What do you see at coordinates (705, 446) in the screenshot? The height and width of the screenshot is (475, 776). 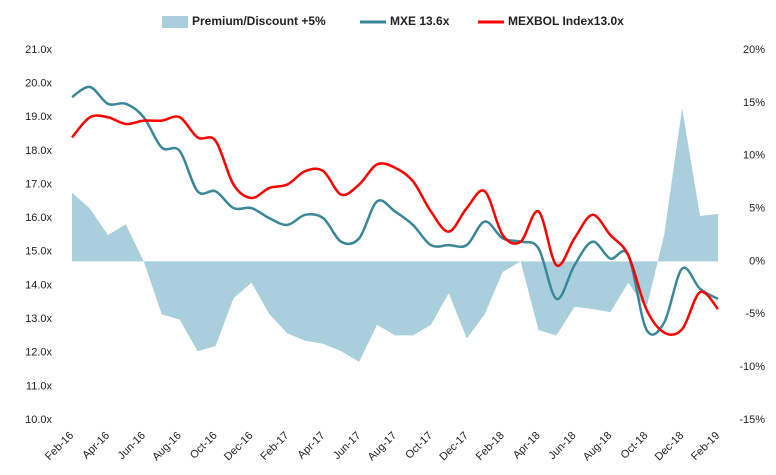 I see `x-tick-label: Feb-19` at bounding box center [705, 446].